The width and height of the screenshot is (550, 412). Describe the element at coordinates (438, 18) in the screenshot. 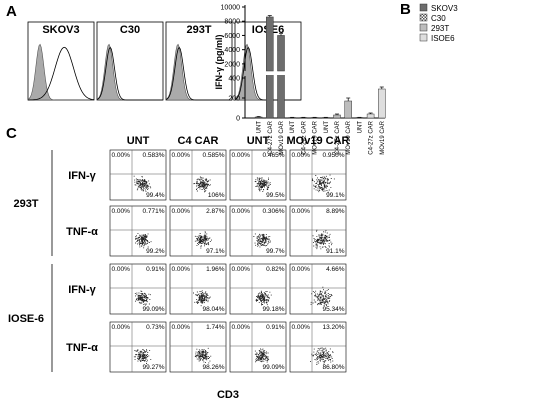

I see `legend-label: C30` at that location.